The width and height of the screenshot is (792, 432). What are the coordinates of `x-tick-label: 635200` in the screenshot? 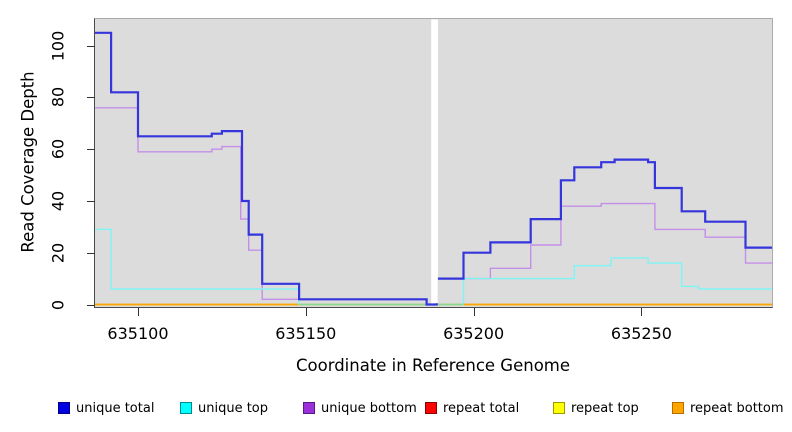 It's located at (474, 333).